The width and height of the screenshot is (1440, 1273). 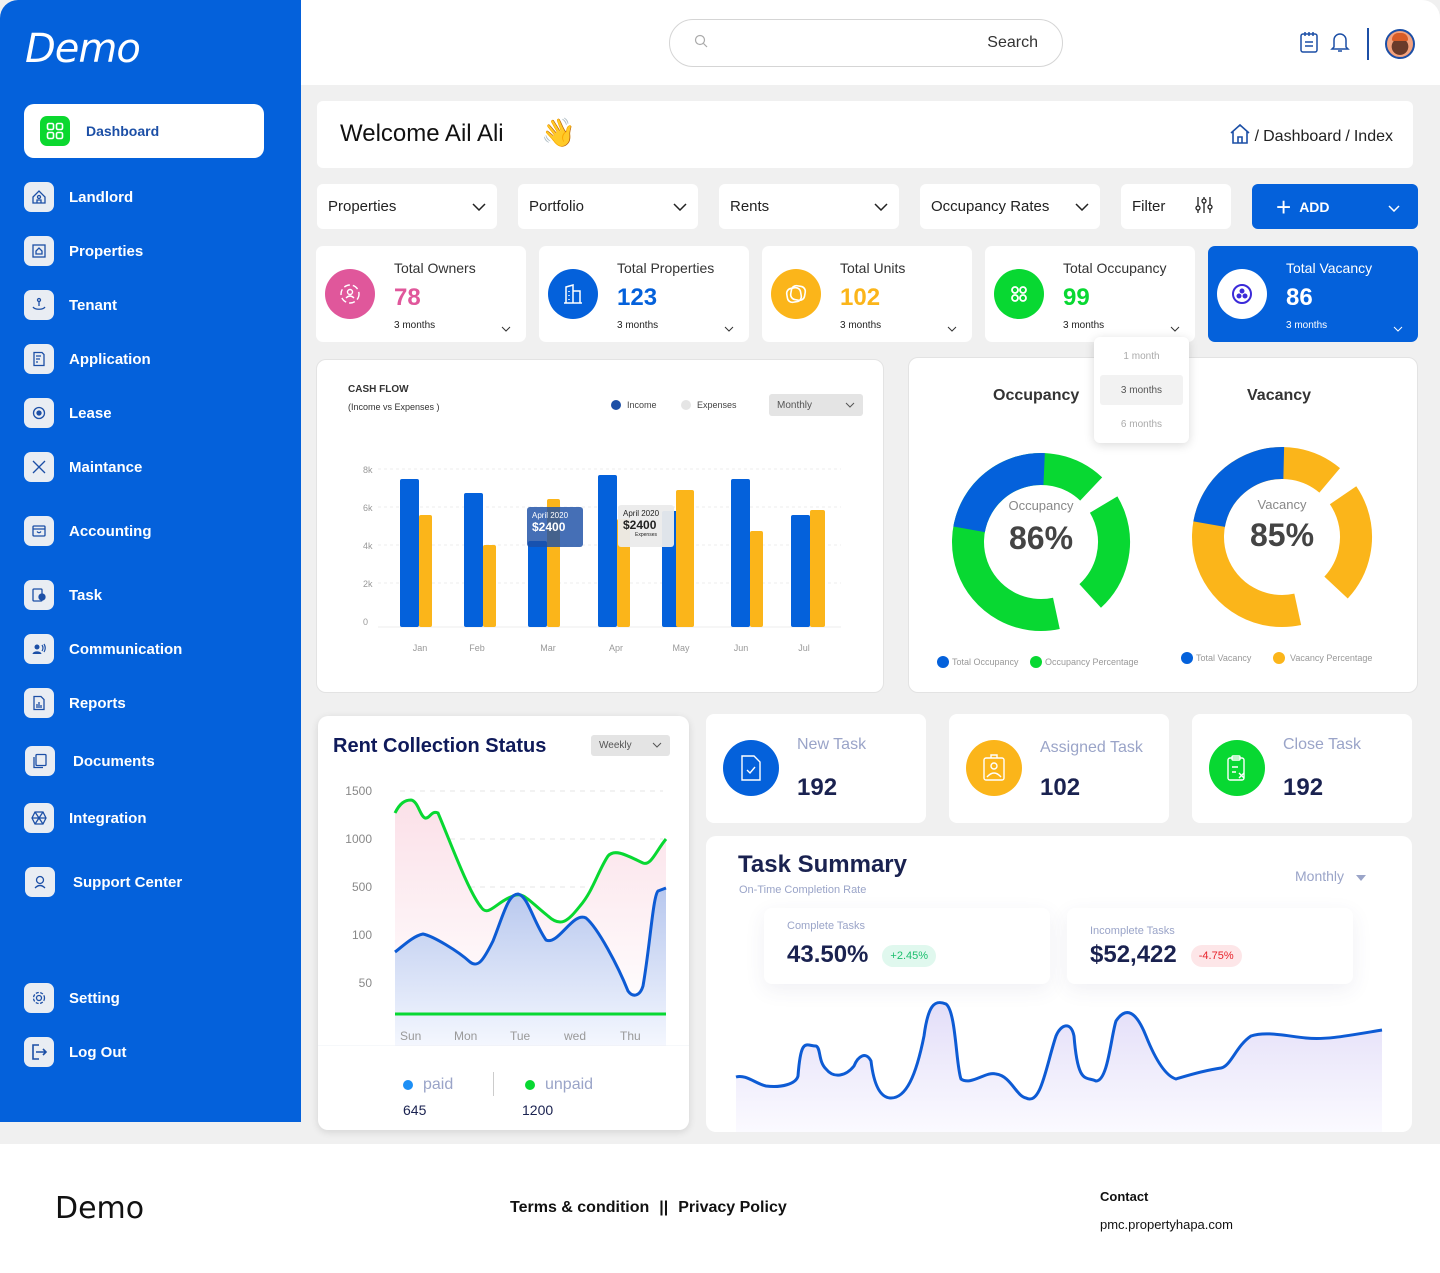 What do you see at coordinates (39, 467) in the screenshot?
I see `tools-icon` at bounding box center [39, 467].